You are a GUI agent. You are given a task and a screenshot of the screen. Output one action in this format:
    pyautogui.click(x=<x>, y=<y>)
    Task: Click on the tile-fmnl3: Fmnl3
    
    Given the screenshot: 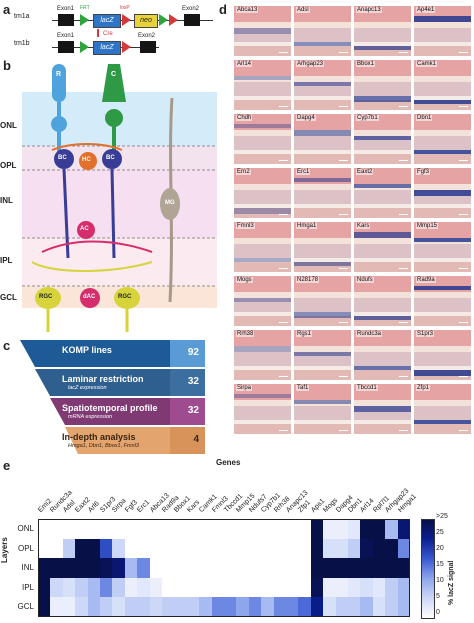 What is the action you would take?
    pyautogui.click(x=262, y=247)
    